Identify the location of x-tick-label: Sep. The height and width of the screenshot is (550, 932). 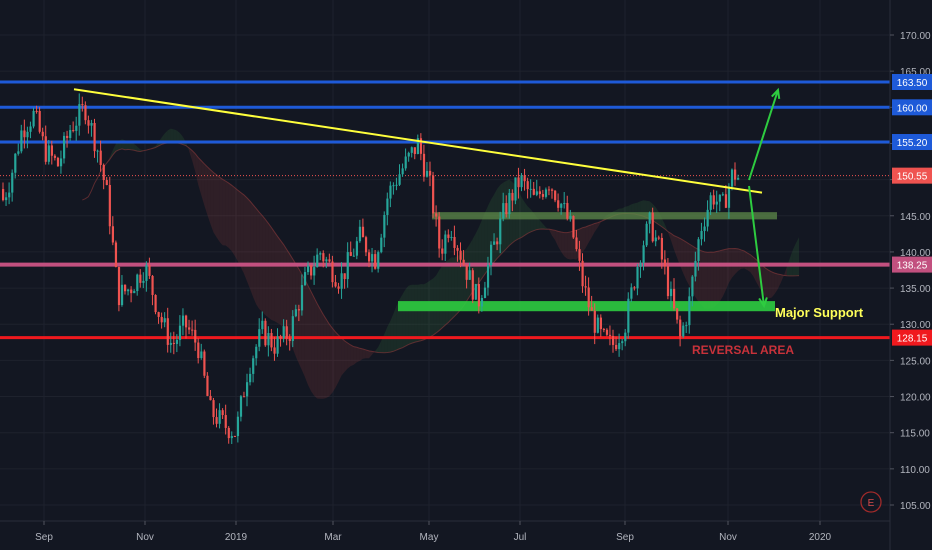
(625, 537).